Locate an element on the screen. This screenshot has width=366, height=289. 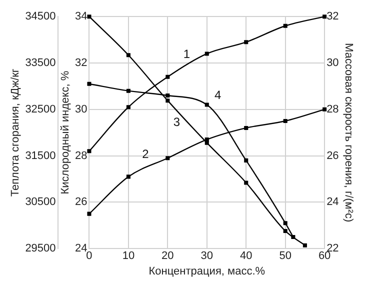
series-label: 1 is located at coordinates (186, 54).